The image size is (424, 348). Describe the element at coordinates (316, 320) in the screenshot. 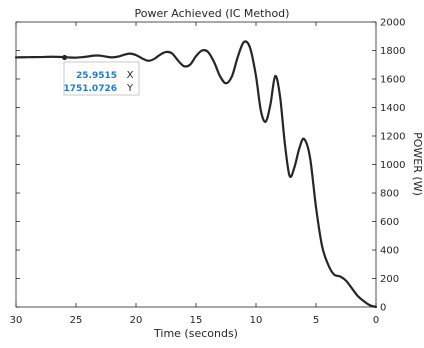

I see `x-tick-label: 5` at that location.